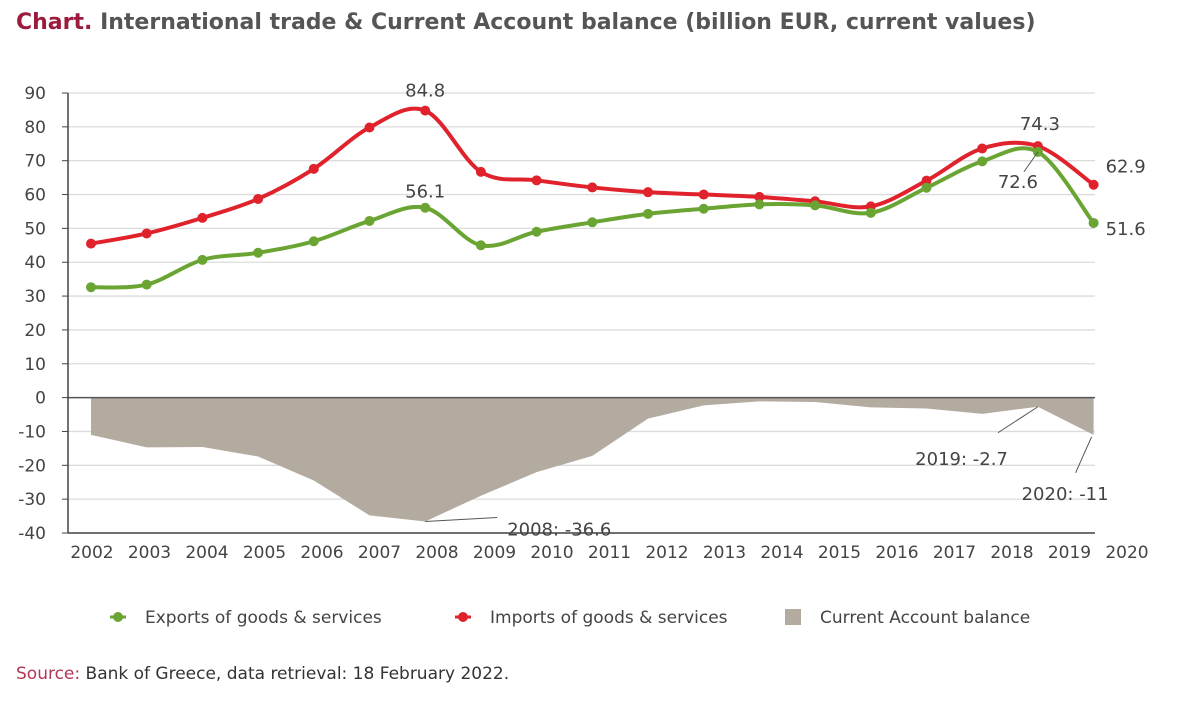 This screenshot has height=707, width=1200. What do you see at coordinates (35, 94) in the screenshot?
I see `y-tick-label: 90` at bounding box center [35, 94].